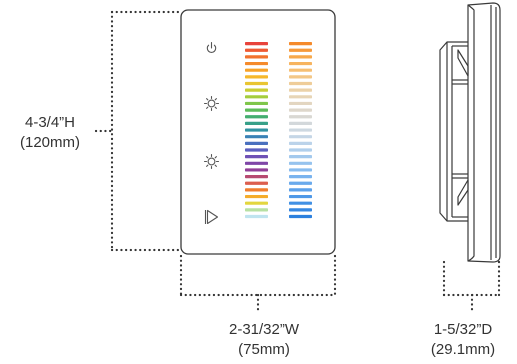 The width and height of the screenshot is (517, 364). I want to click on depth-dimension-bracket, so click(471, 287).